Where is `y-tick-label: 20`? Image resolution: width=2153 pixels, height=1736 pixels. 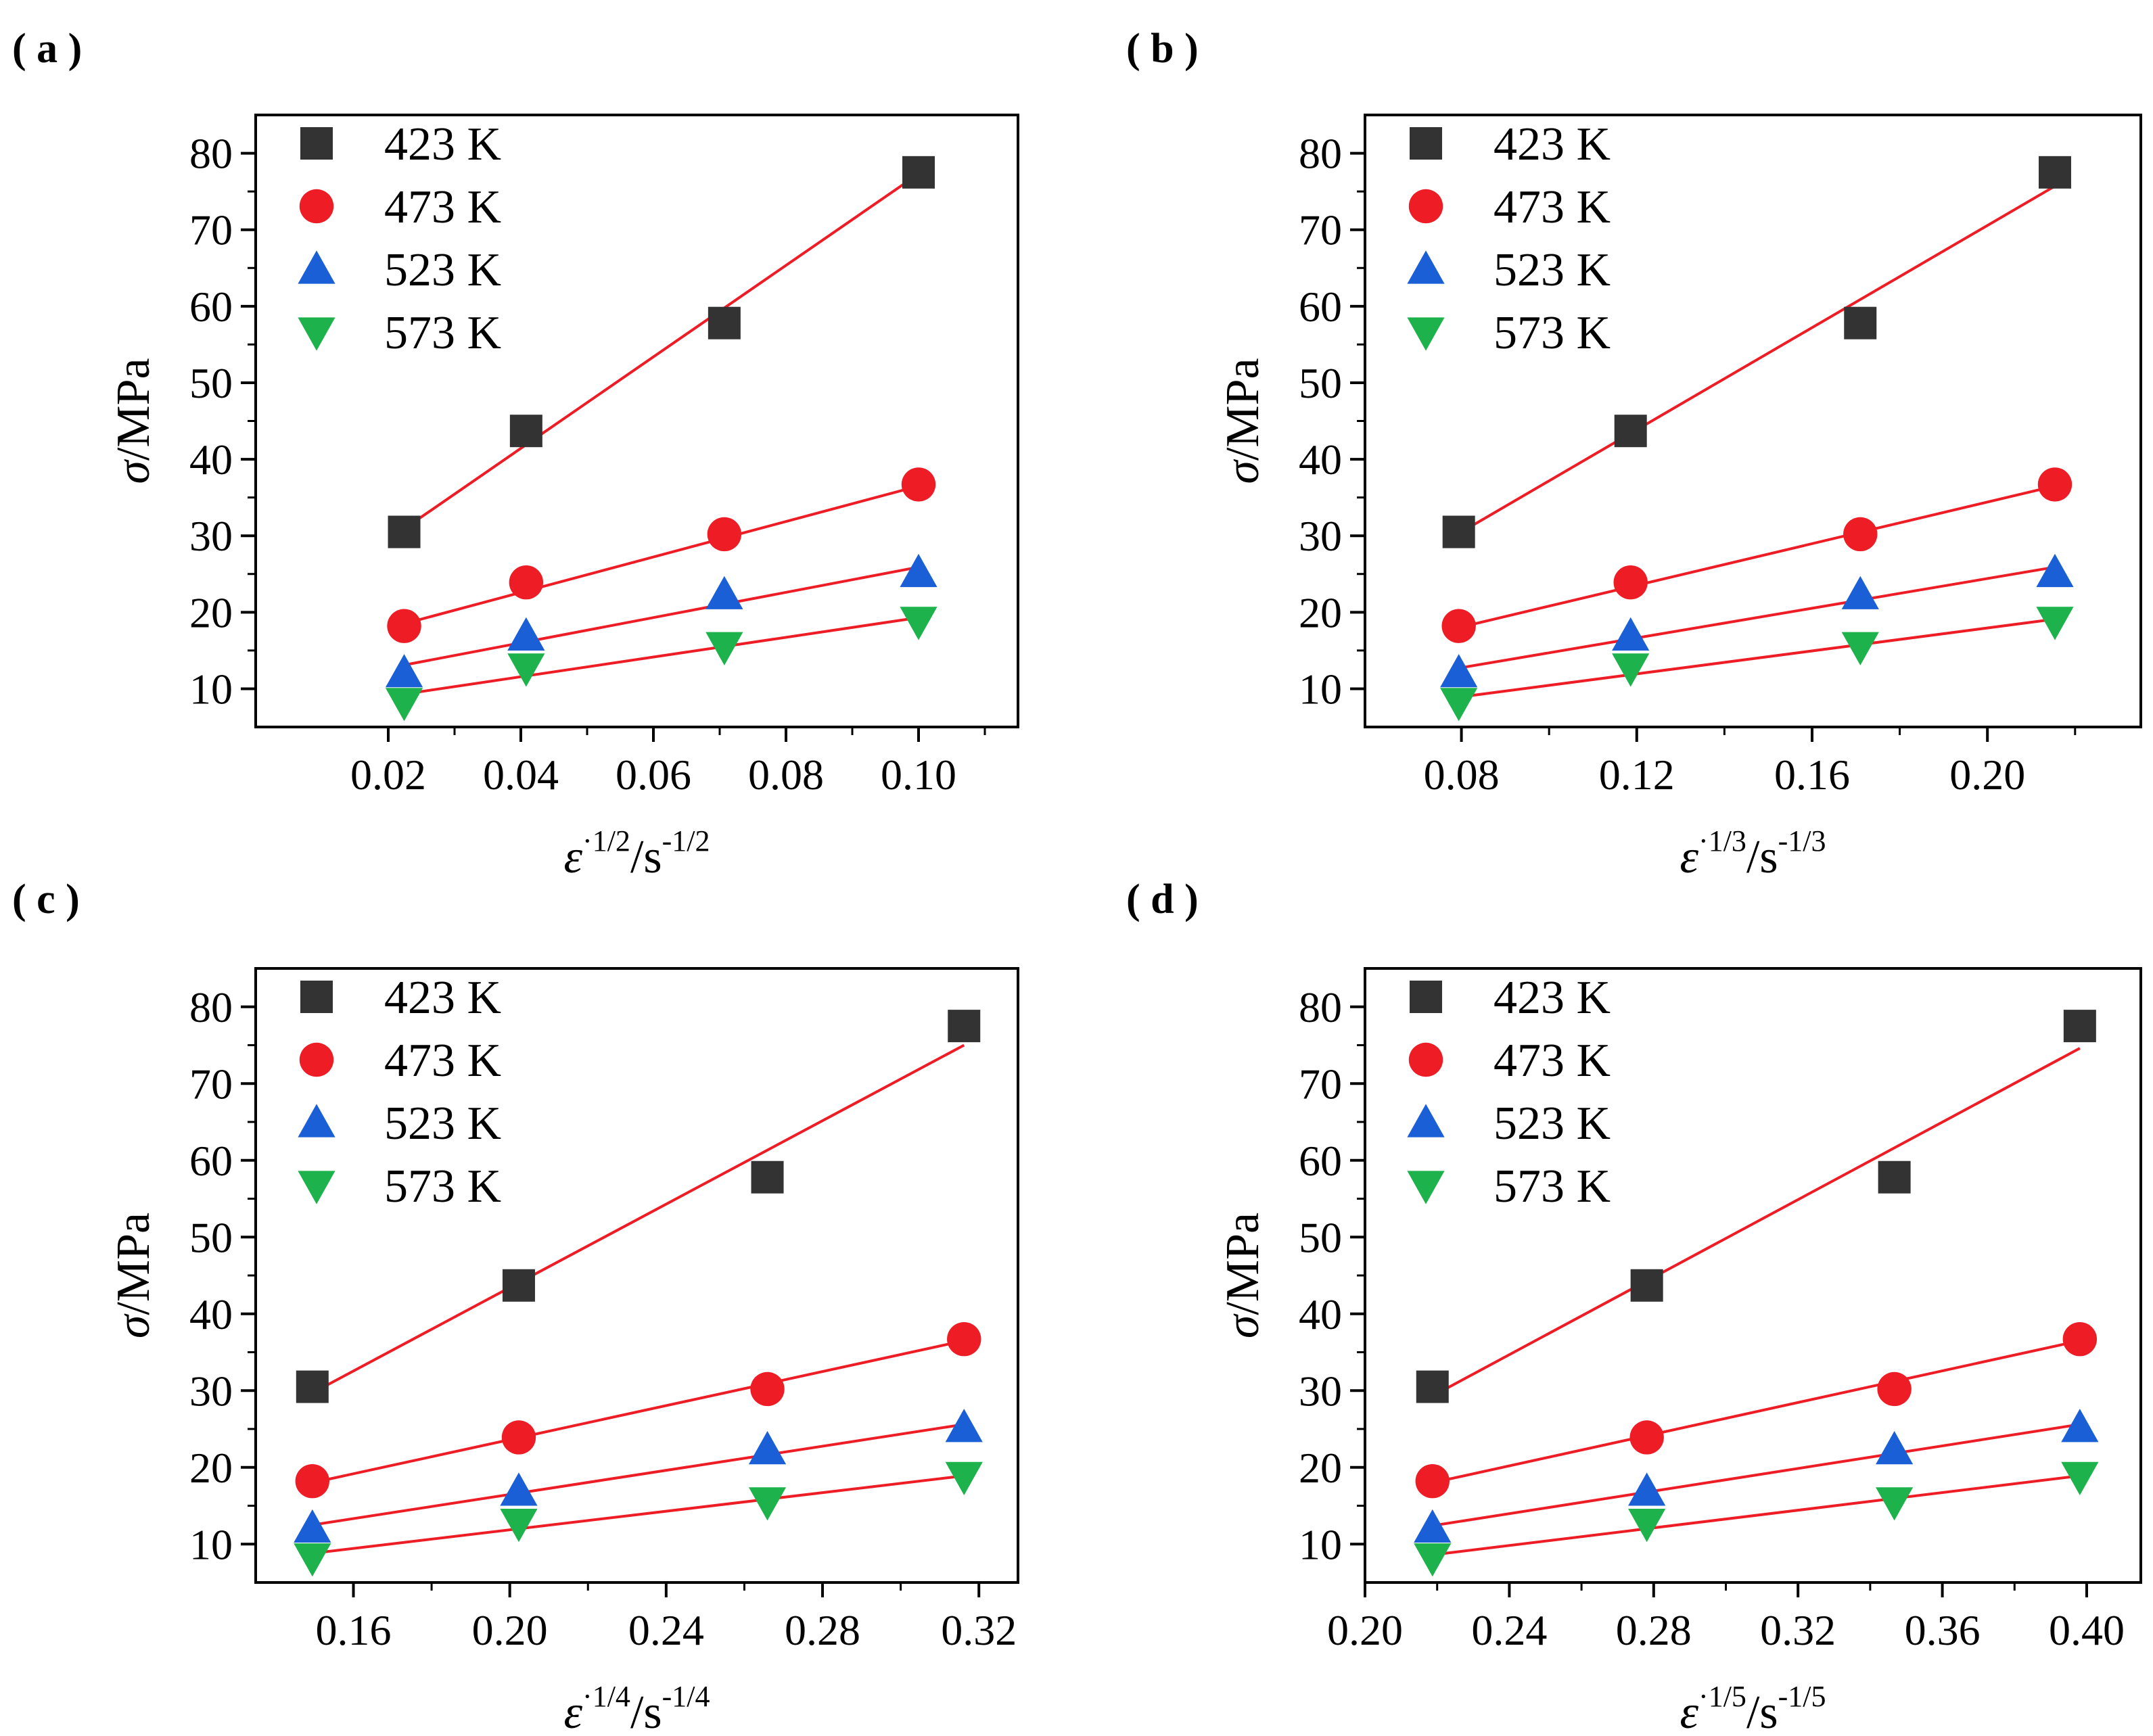
y-tick-label: 20 is located at coordinates (211, 1468).